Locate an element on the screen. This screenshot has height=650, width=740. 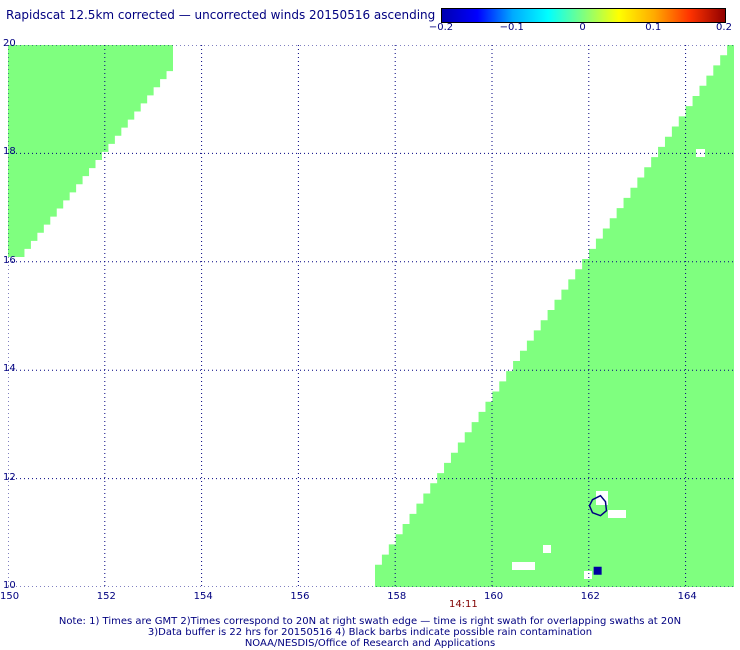
longitude-label: 164 is located at coordinates (687, 596).